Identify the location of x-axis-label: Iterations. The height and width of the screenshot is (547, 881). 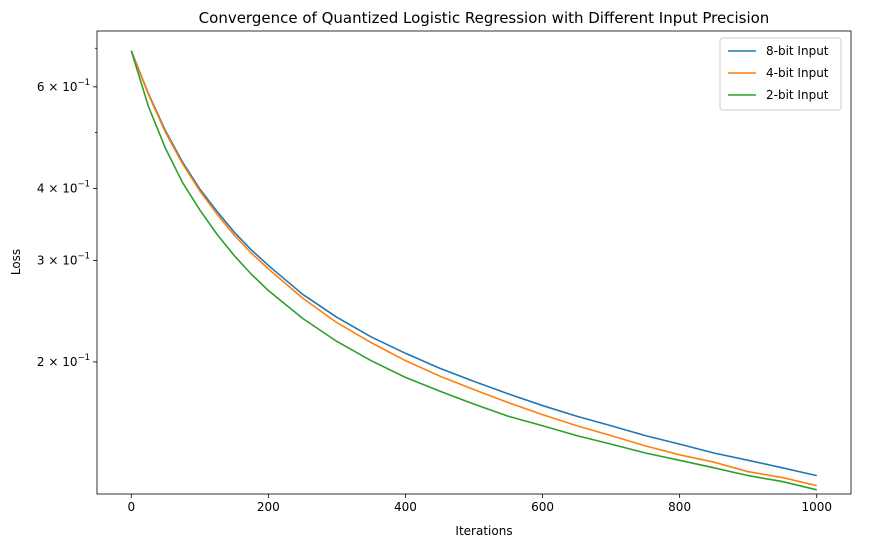
(483, 531).